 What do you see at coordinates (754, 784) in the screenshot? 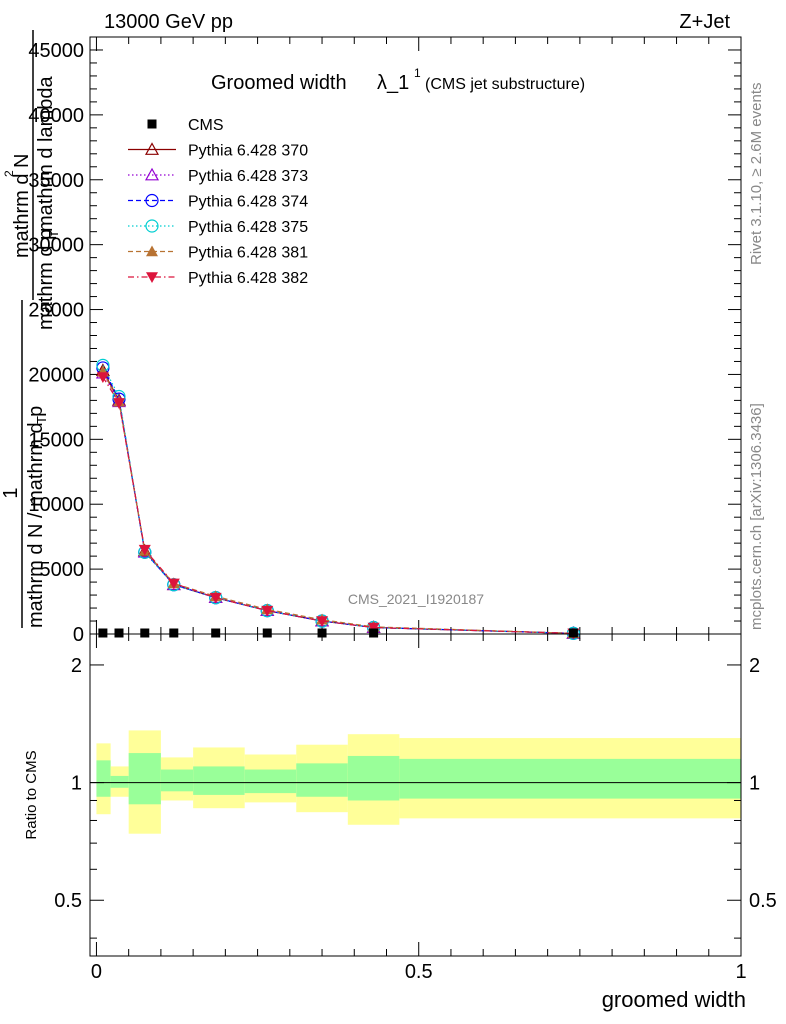
I see `ratio-ytick-label-right: 1` at bounding box center [754, 784].